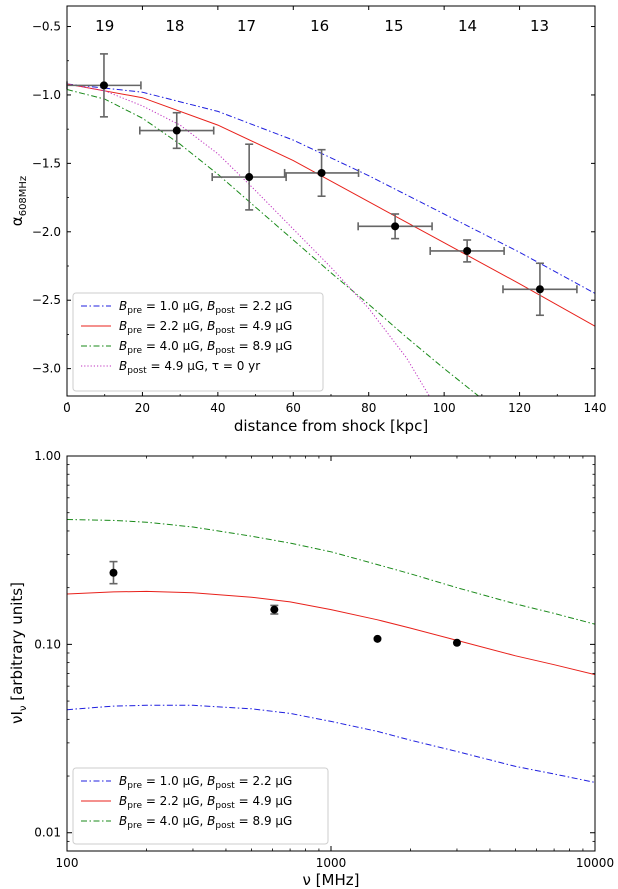 This screenshot has width=618, height=889. What do you see at coordinates (189, 367) in the screenshot?
I see `top-legend-label-3: Bpost = 4.9 μG, τ = 0 yr` at bounding box center [189, 367].